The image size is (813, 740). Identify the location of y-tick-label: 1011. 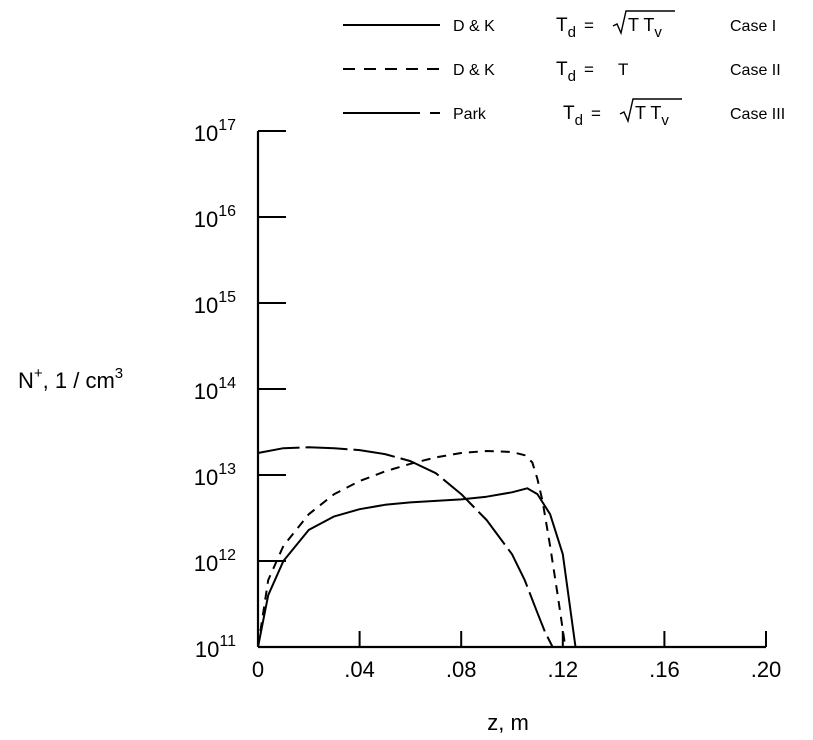
(215, 647).